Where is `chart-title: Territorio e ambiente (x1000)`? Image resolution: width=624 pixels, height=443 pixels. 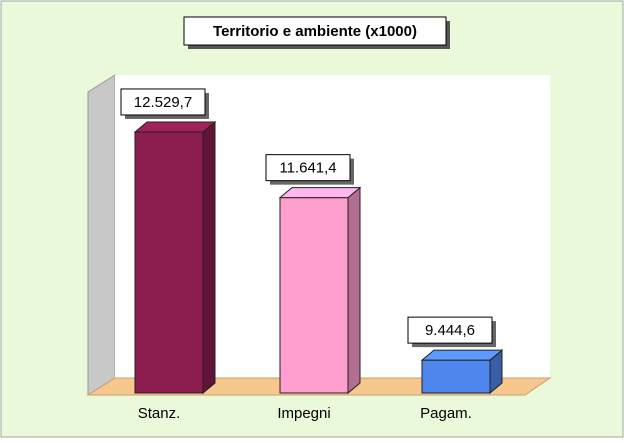
chart-title: Territorio e ambiente (x1000) is located at coordinates (315, 31).